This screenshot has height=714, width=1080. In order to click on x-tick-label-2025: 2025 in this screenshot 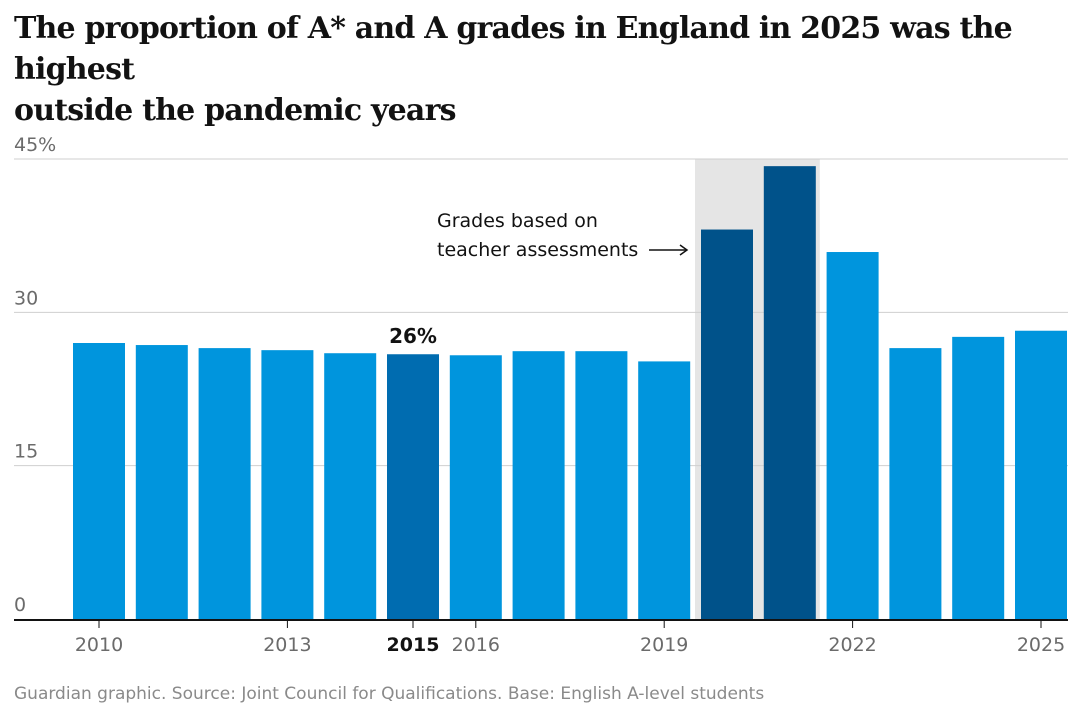, I will do `click(1041, 645)`.